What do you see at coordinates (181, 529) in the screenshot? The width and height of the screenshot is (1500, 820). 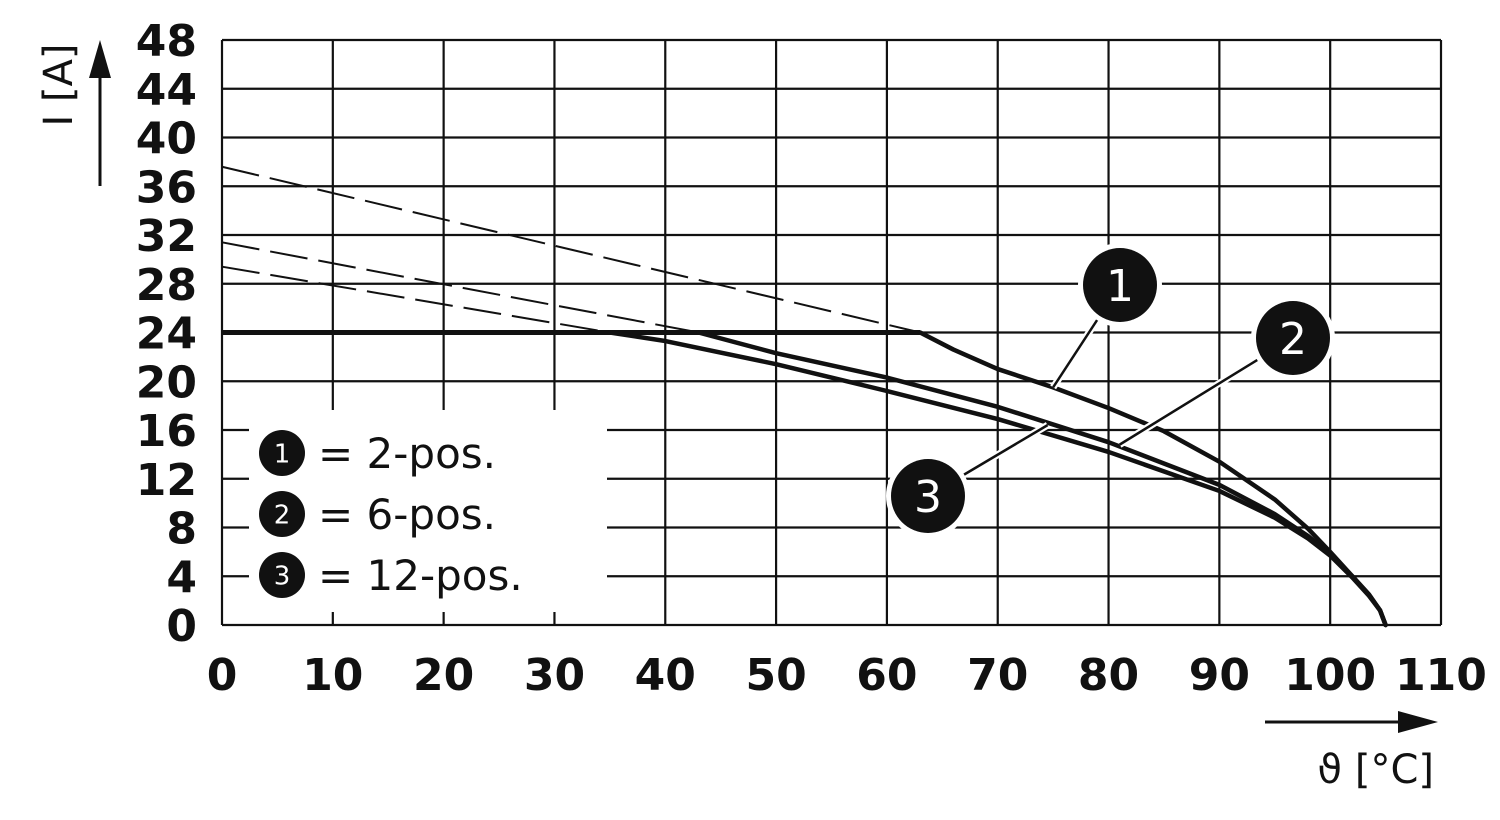 I see `y-tick-label: 8` at bounding box center [181, 529].